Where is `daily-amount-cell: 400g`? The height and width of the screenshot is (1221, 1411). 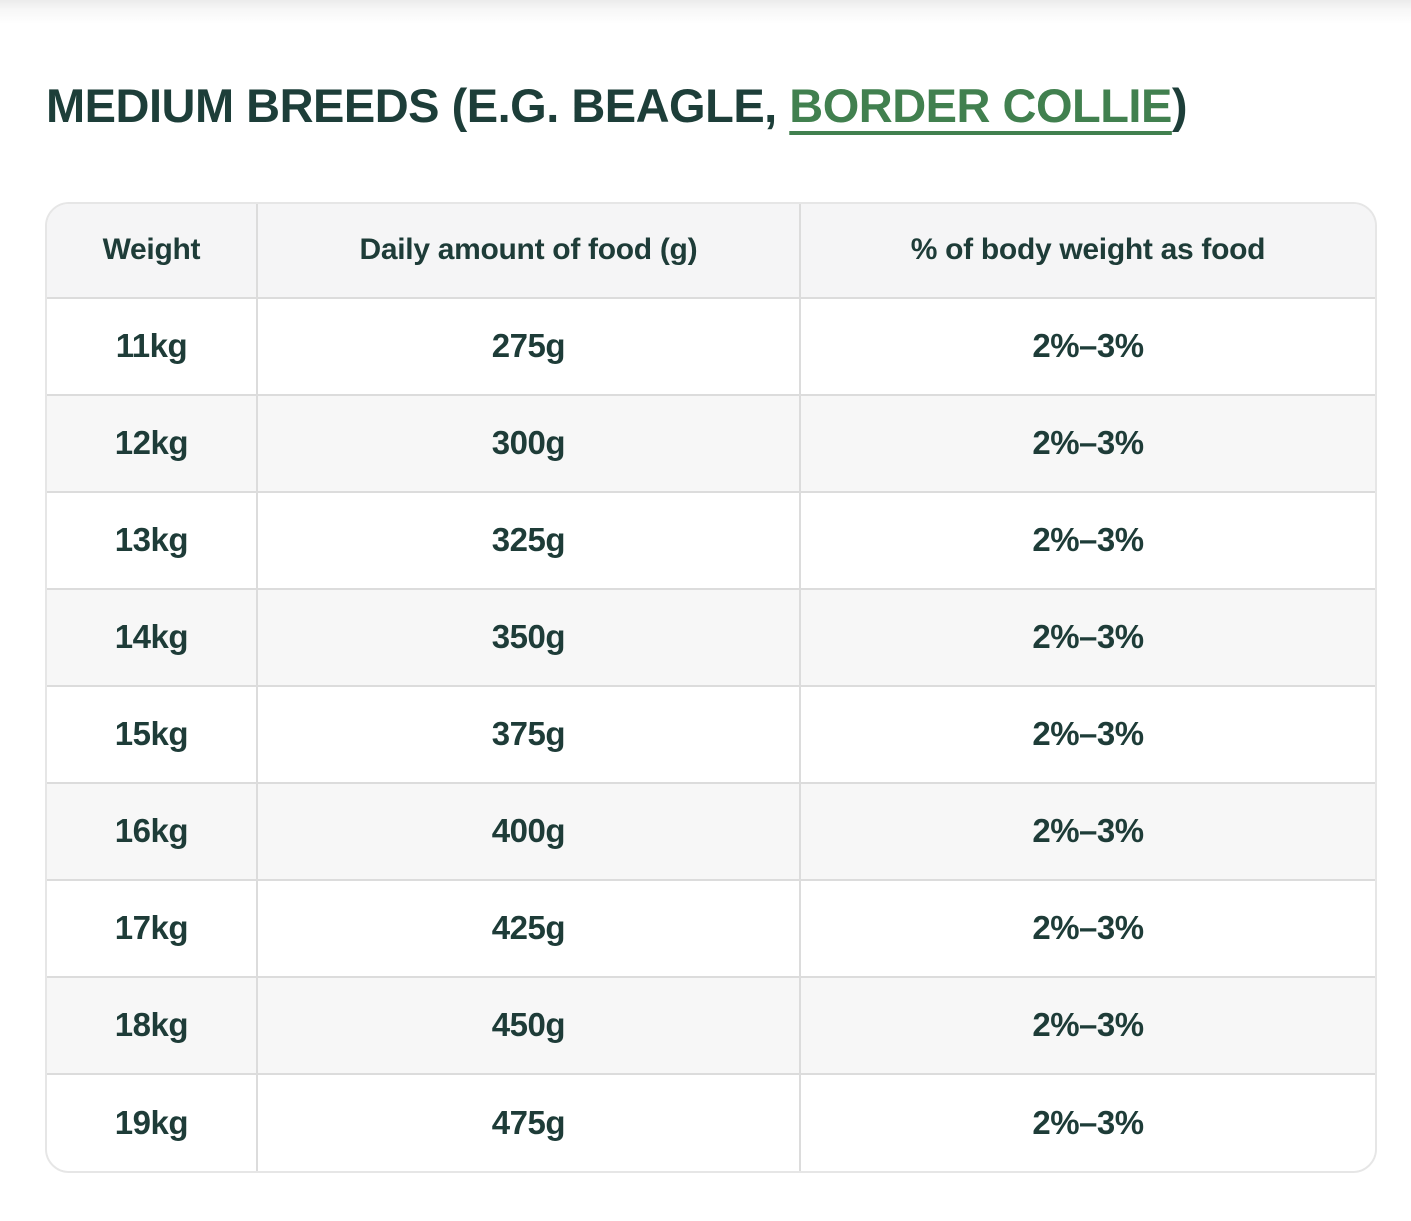
daily-amount-cell: 400g is located at coordinates (528, 831).